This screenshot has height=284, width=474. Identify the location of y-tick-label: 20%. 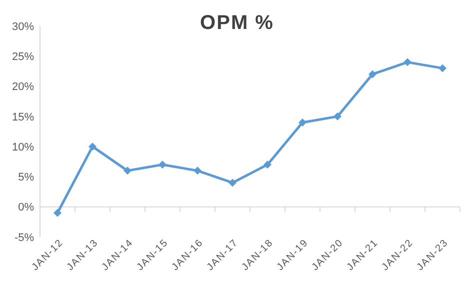
(23, 87).